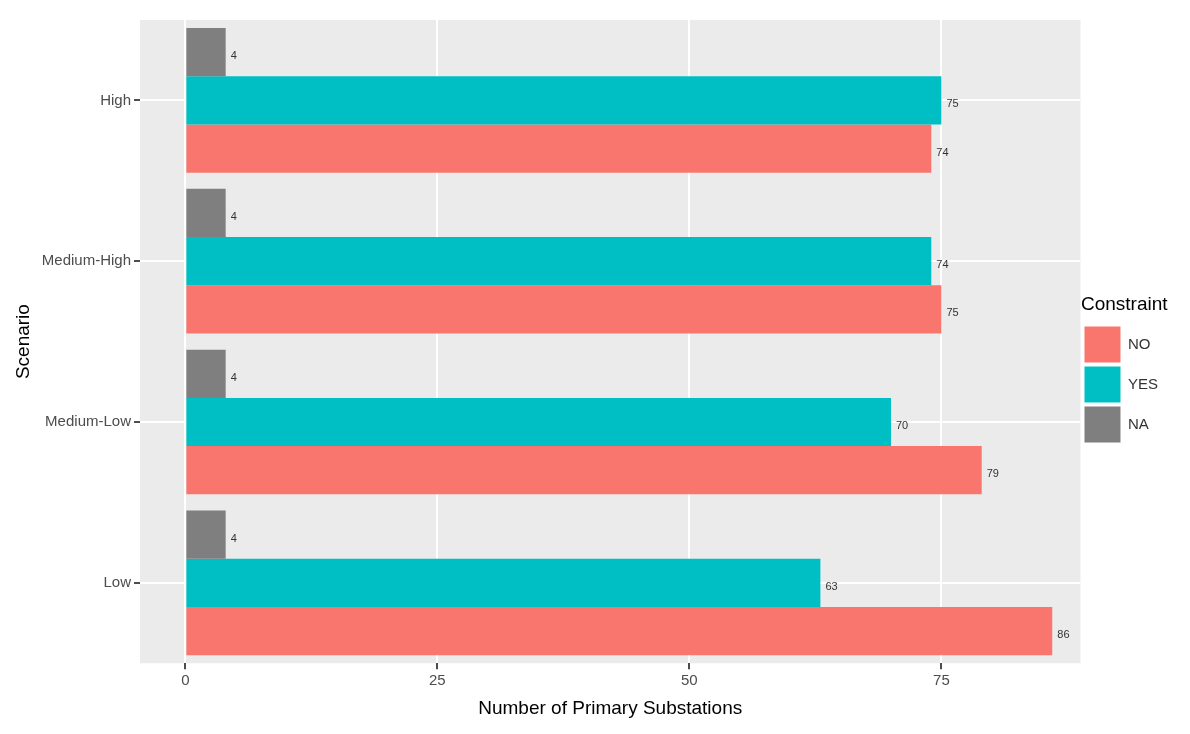 This screenshot has height=734, width=1190. I want to click on data-label: 63, so click(831, 585).